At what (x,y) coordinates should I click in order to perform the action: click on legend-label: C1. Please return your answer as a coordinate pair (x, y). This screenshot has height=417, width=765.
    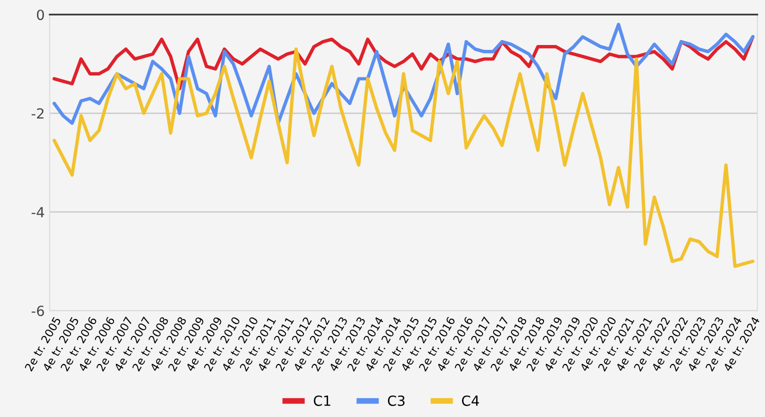
    Looking at the image, I should click on (322, 400).